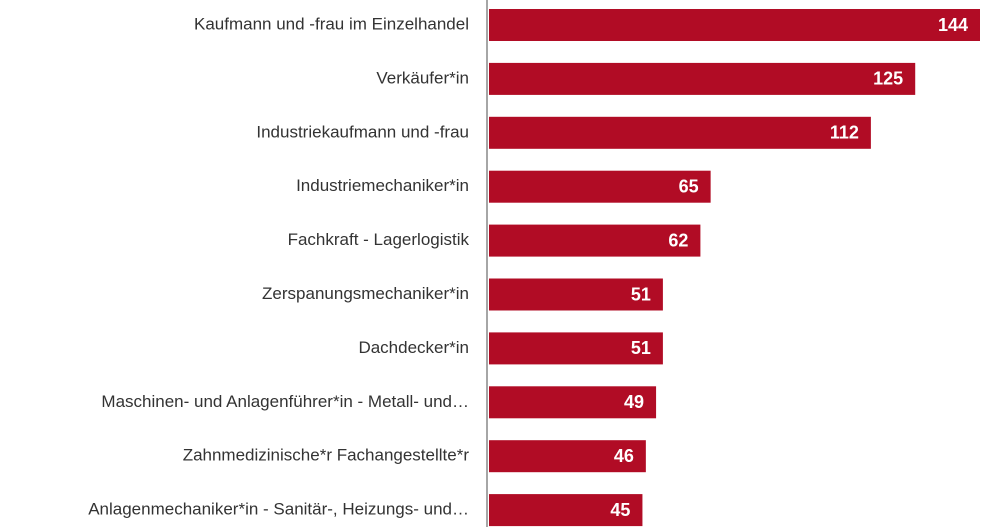 The width and height of the screenshot is (983, 527). I want to click on category-label: Zerspanungsmechaniker*in, so click(365, 293).